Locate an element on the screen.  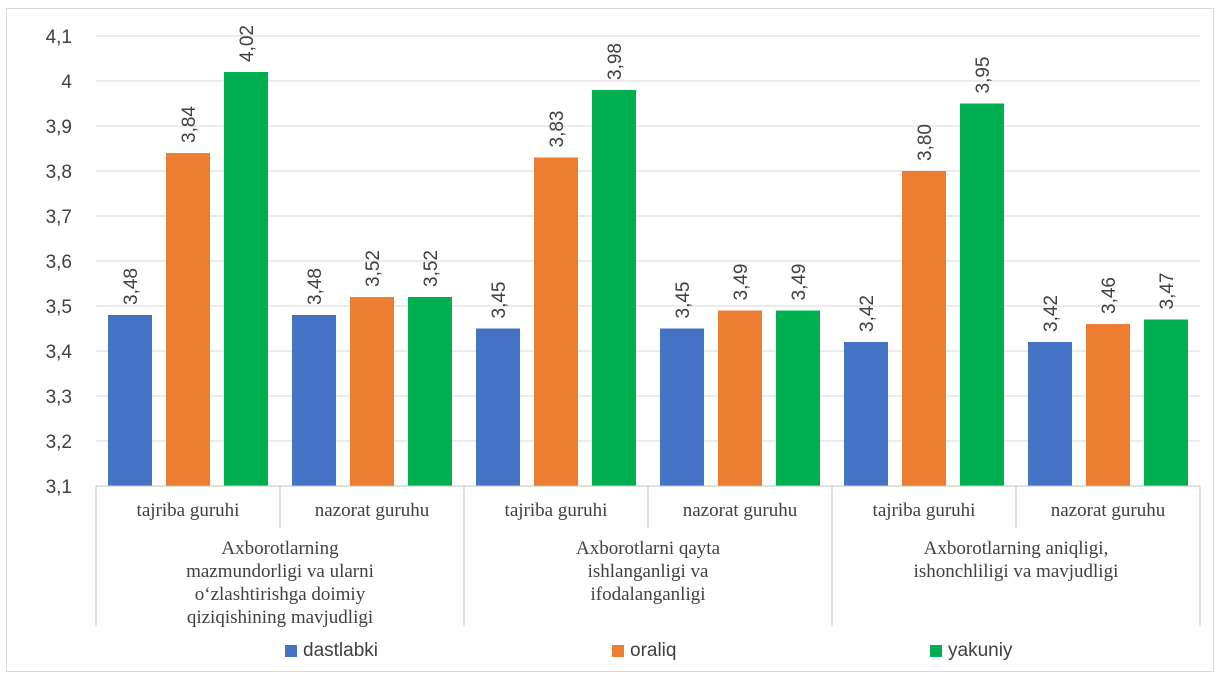
y-tick-label: 3,7 is located at coordinates (59, 217).